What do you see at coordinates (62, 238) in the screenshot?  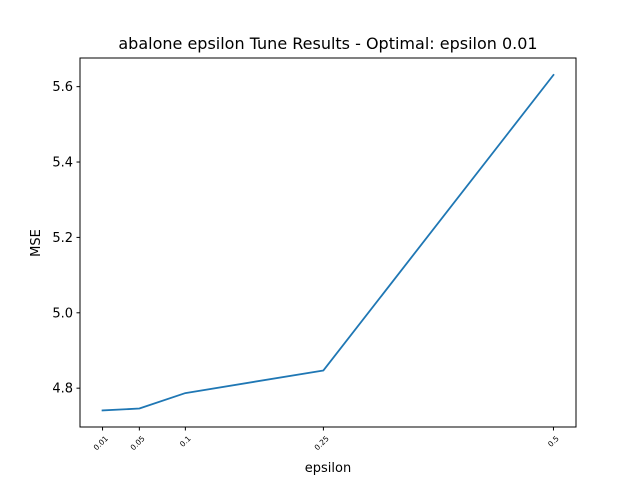 I see `y-tick-label: 5.2` at bounding box center [62, 238].